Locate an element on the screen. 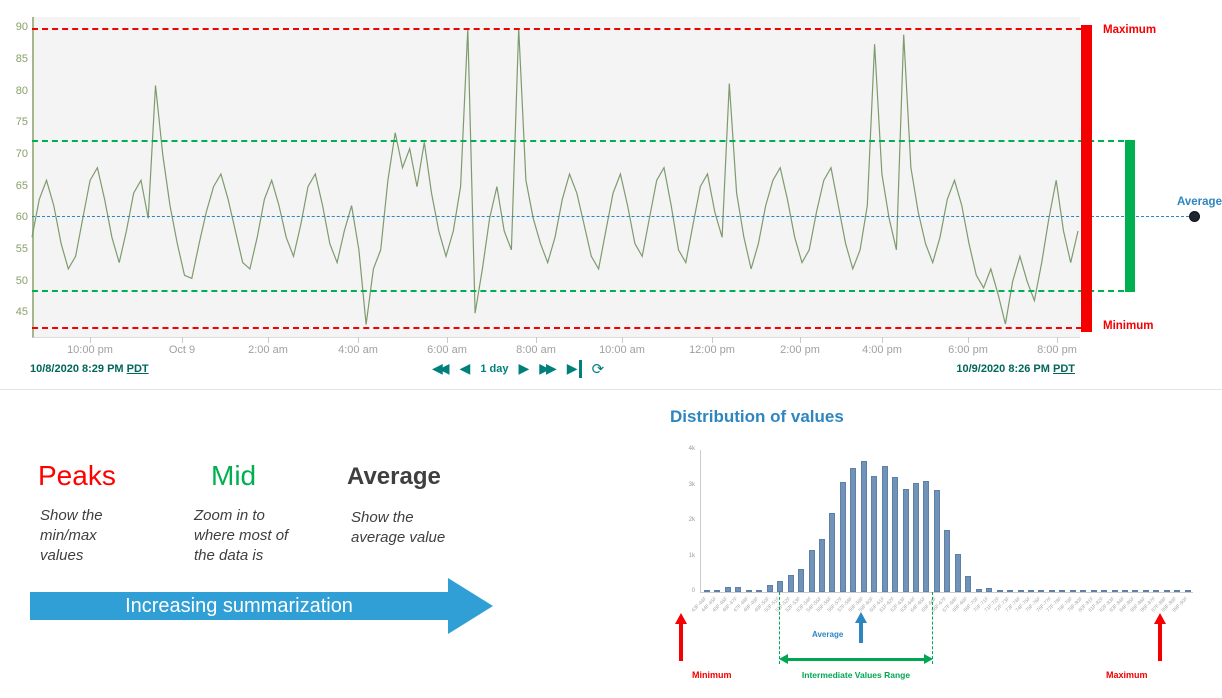 This screenshot has height=698, width=1222. skip-back-button: ◀◀ is located at coordinates (441, 369).